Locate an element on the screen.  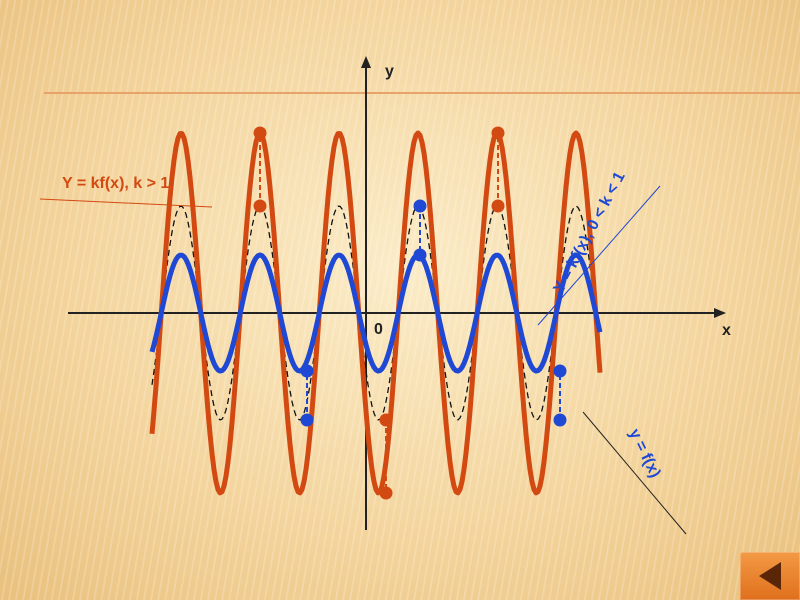
pointer-stretch is located at coordinates (126, 203).